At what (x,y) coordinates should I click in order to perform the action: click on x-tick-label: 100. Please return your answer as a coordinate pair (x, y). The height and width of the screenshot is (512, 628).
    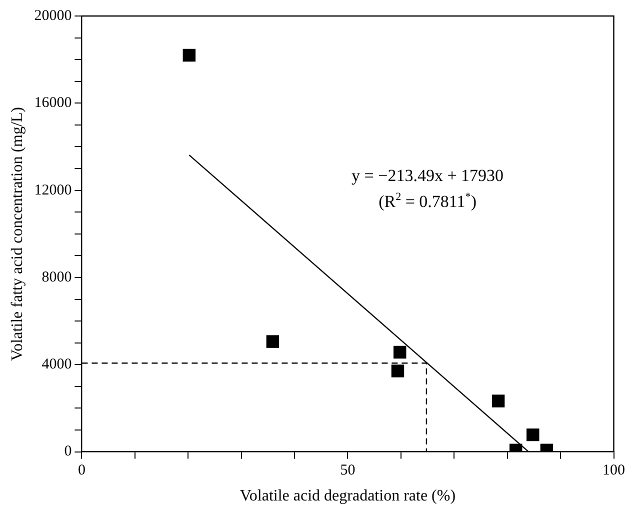
    Looking at the image, I should click on (613, 470).